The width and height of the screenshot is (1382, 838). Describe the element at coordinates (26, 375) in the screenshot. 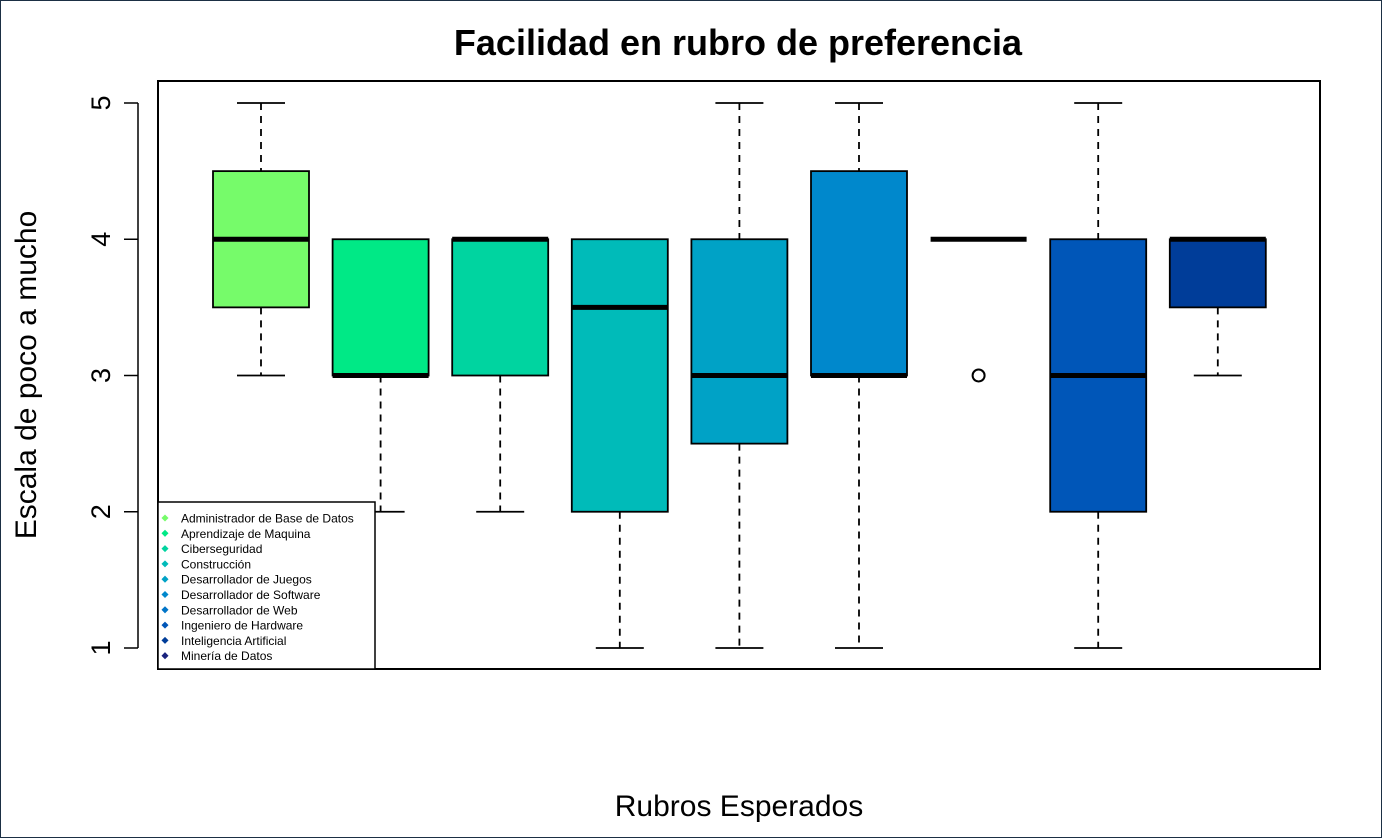

I see `y-axis-label: Escala de poco a mucho` at that location.